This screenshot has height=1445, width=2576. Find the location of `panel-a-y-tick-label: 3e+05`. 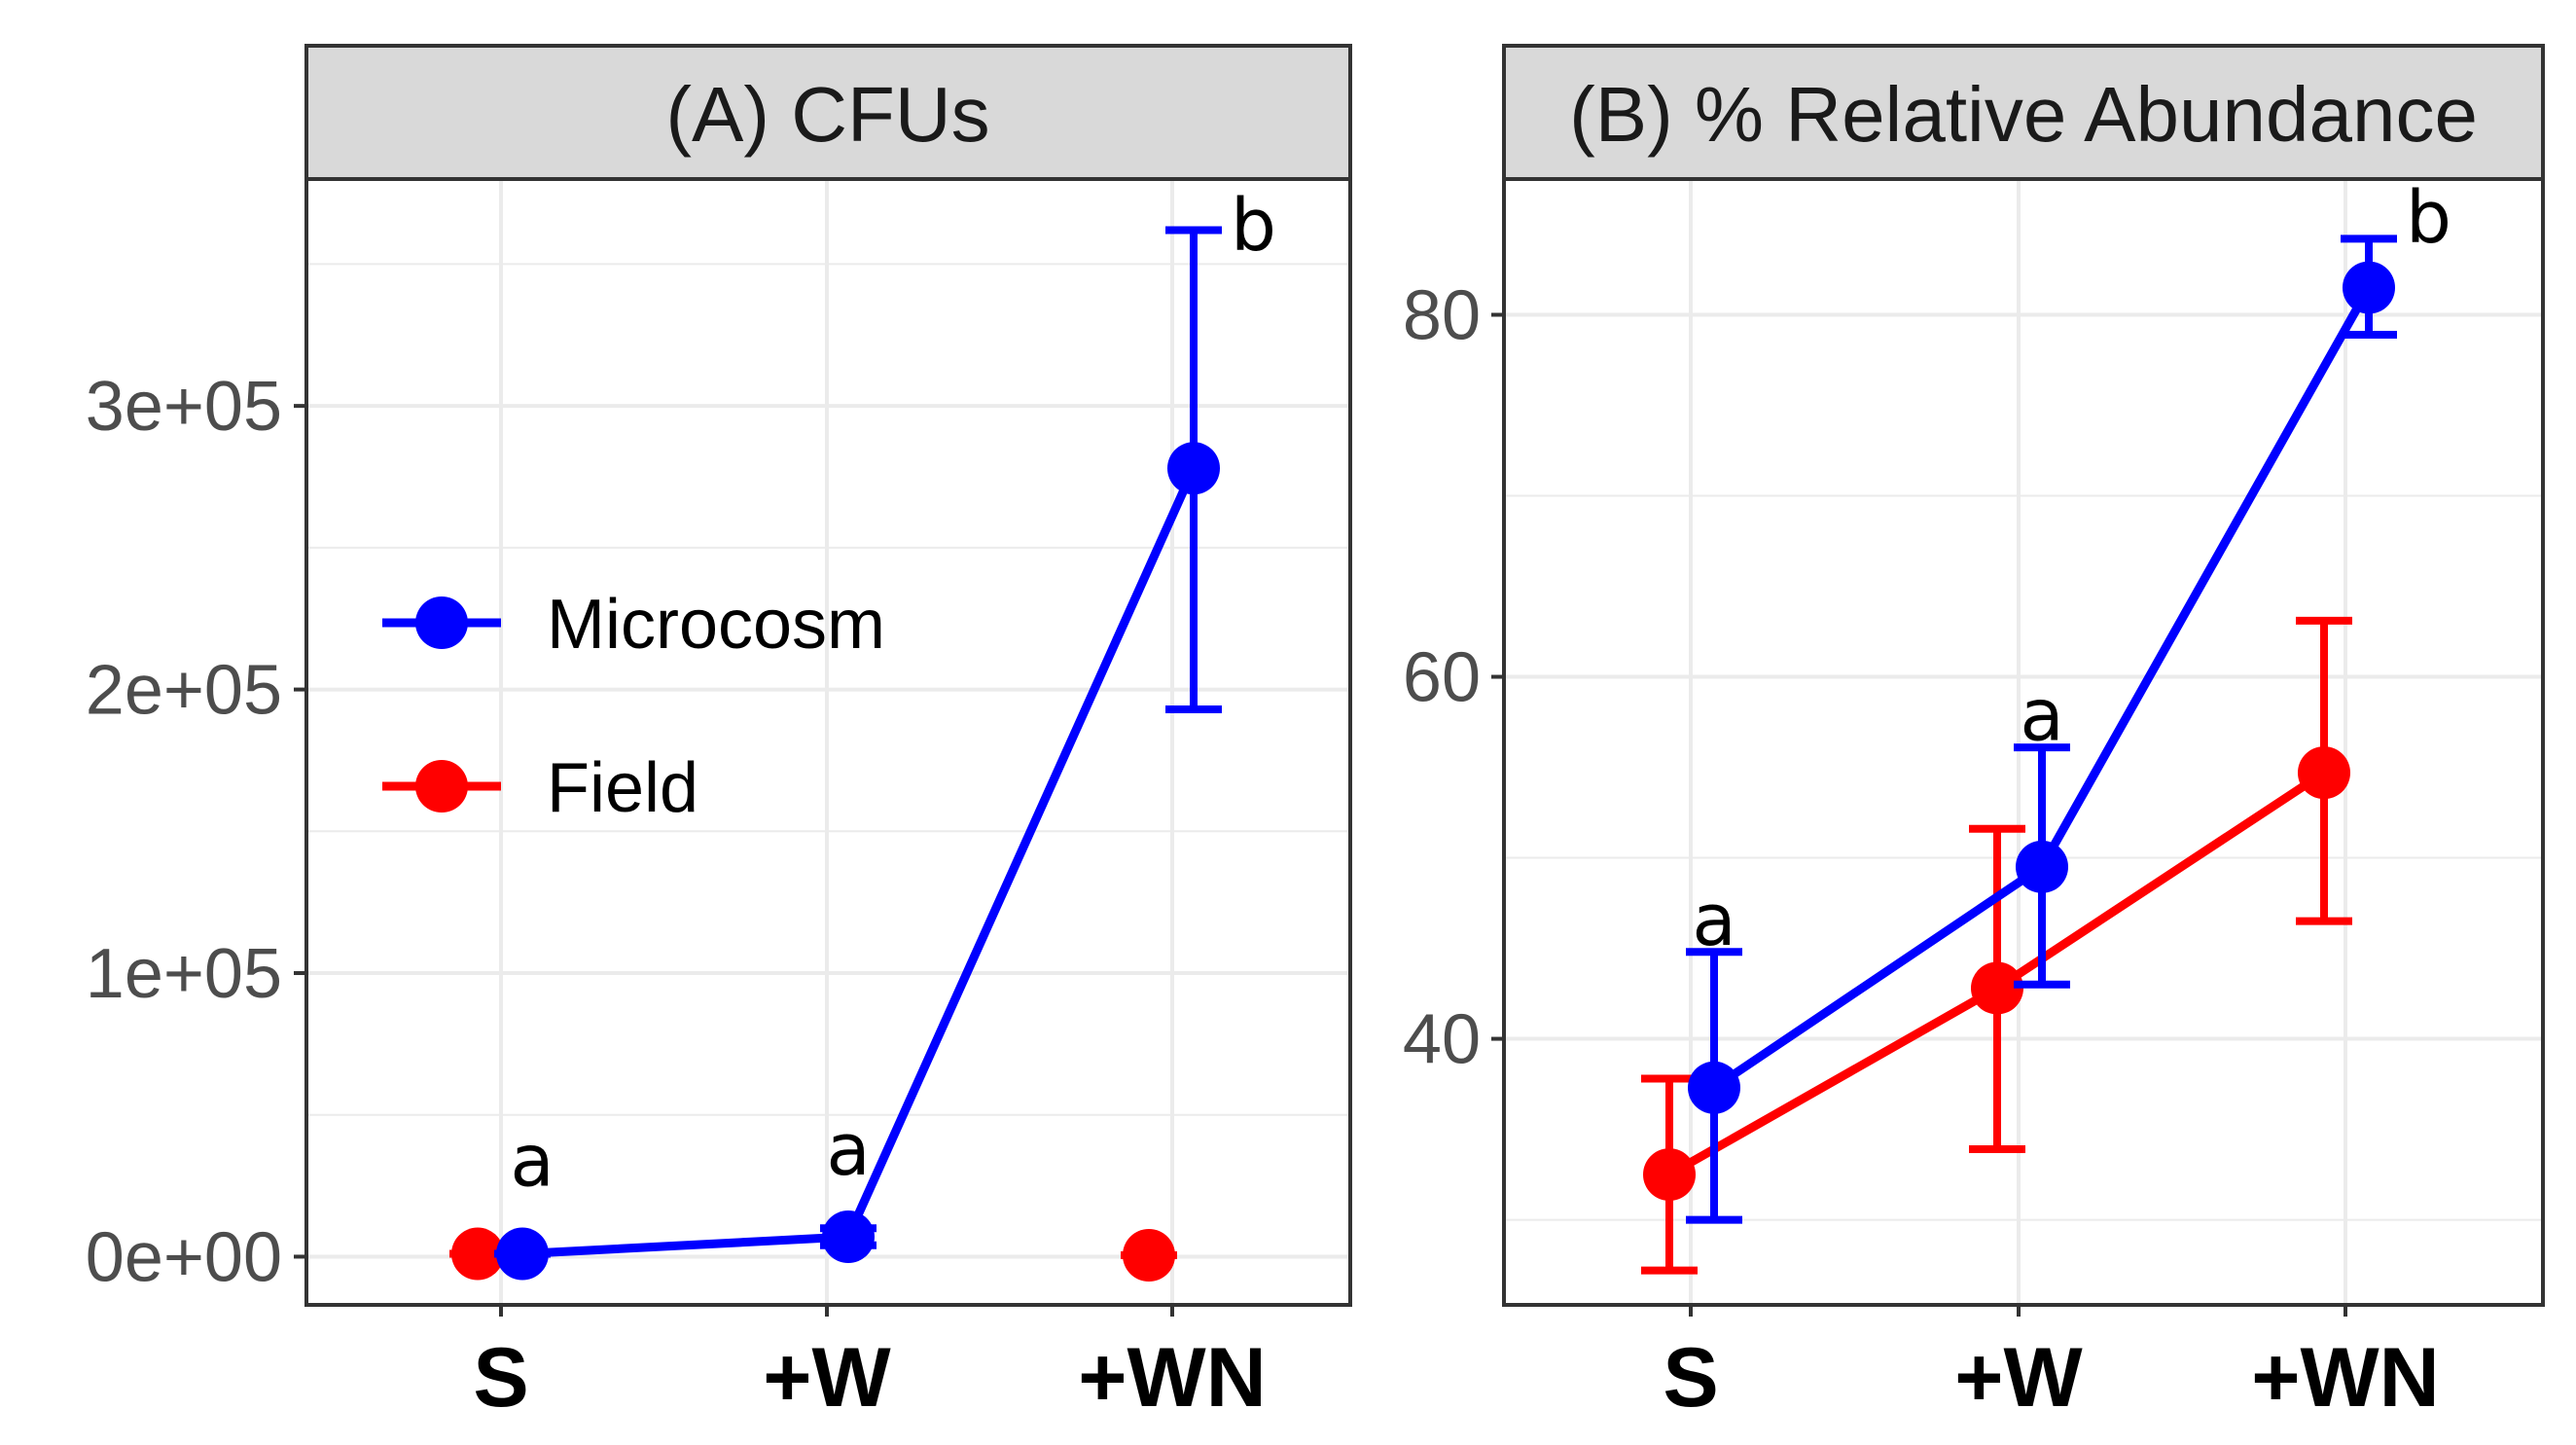

panel-a-y-tick-label: 3e+05 is located at coordinates (184, 407).